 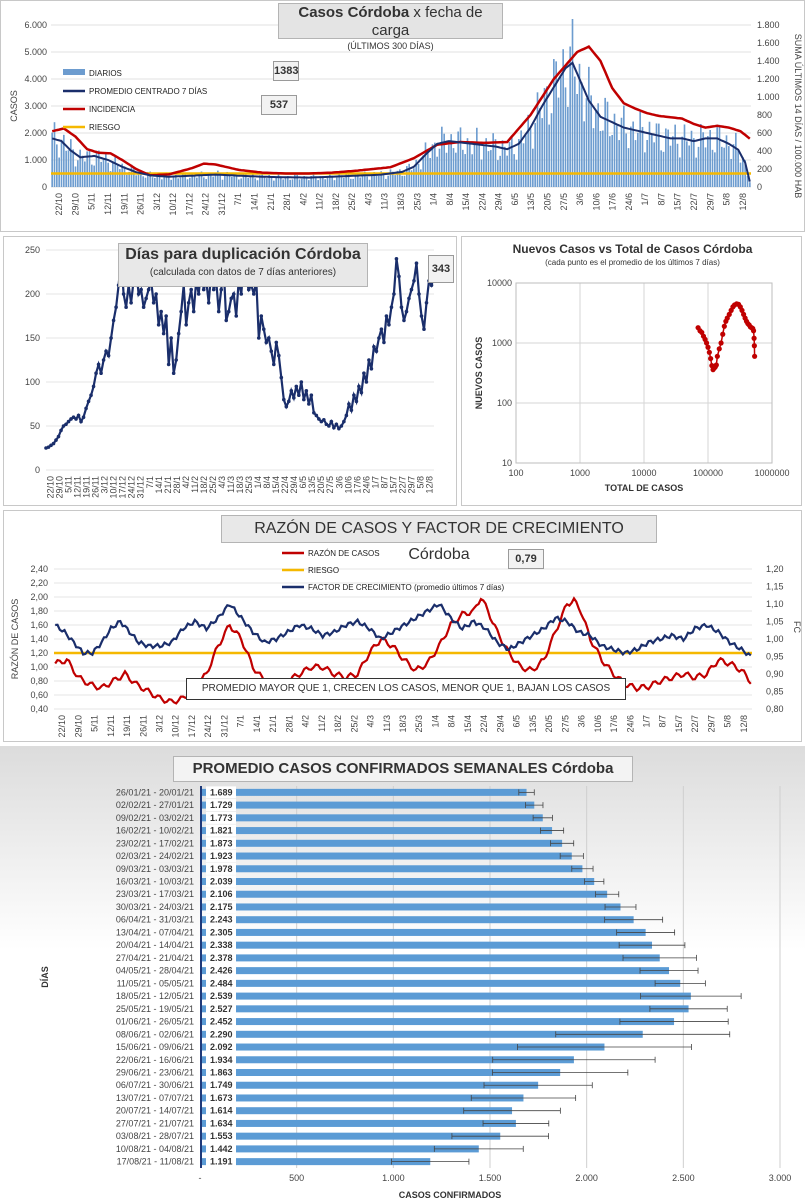 What do you see at coordinates (221, 1111) in the screenshot?
I see `data-label: 1.614` at bounding box center [221, 1111].